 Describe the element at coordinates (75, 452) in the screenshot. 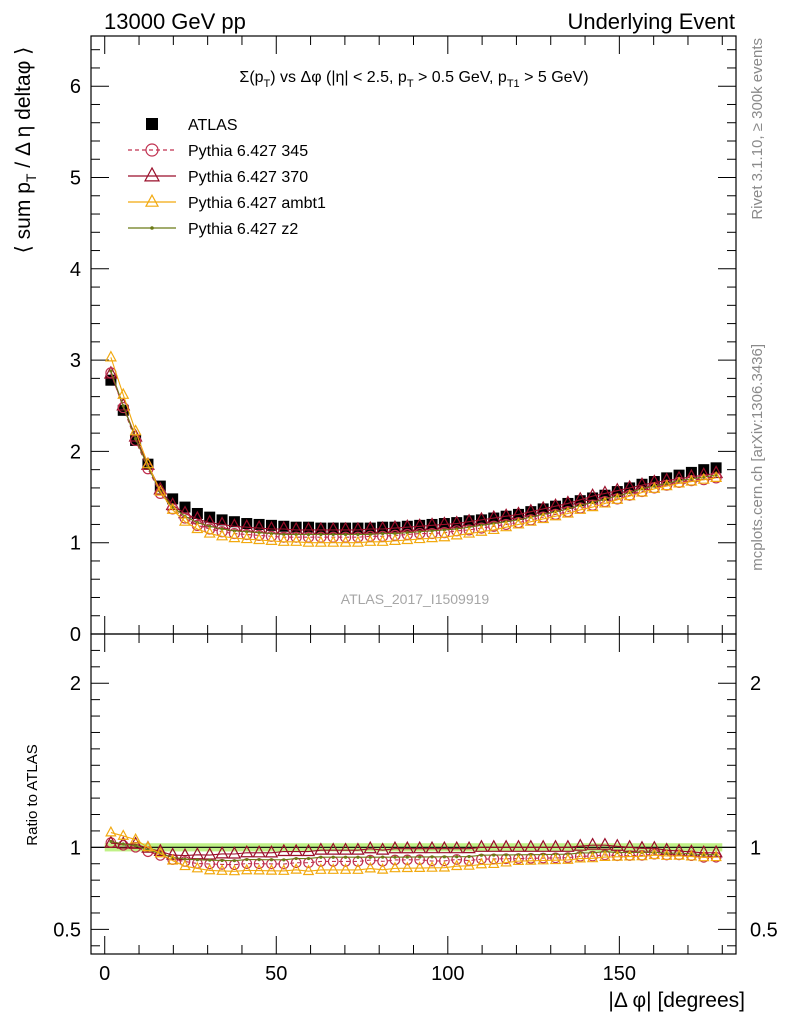

I see `main-y-tick-label: 2` at that location.